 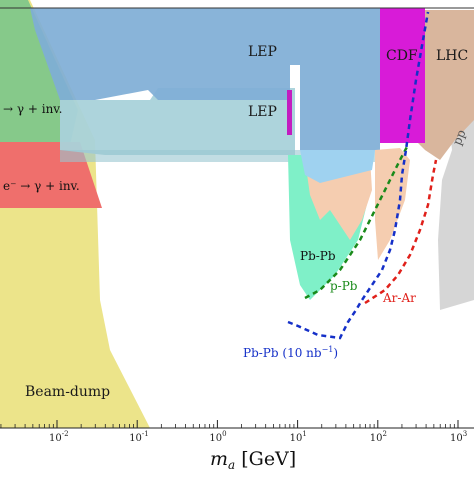 I want to click on label-ar-ar: Ar-Ar, so click(x=399, y=298).